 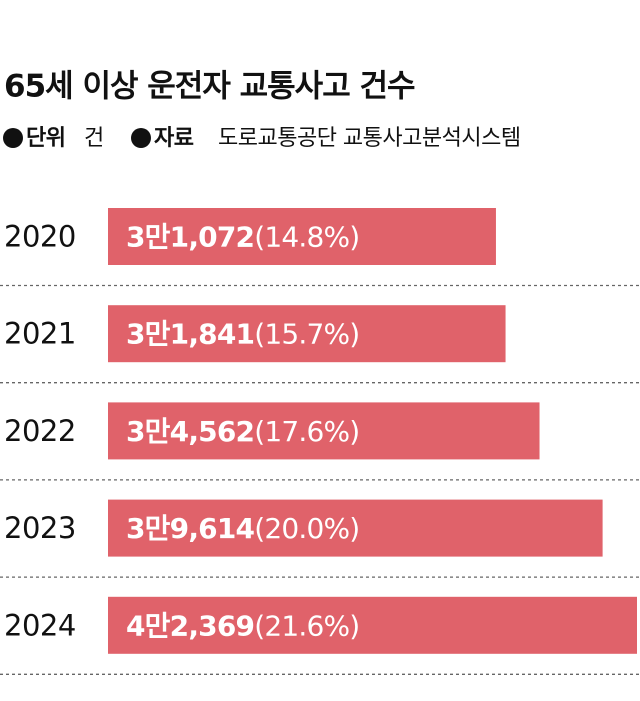 What do you see at coordinates (40, 625) in the screenshot?
I see `y-tick-label: 2024` at bounding box center [40, 625].